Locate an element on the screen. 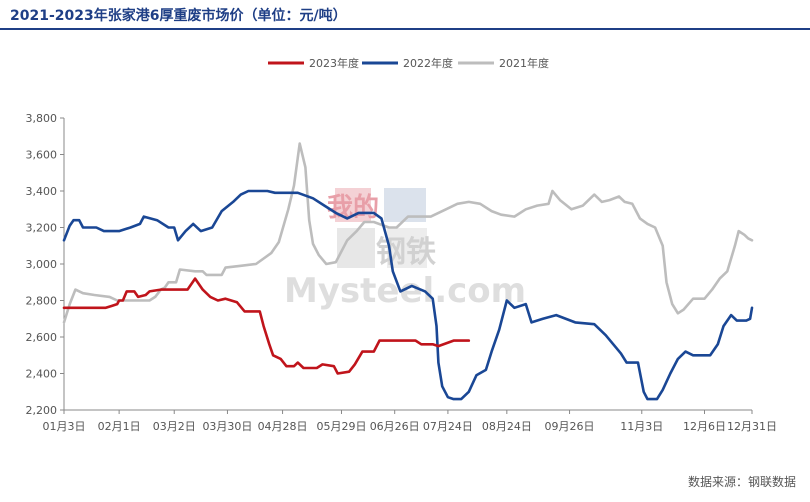  legend-label-1: 2022年度 is located at coordinates (428, 63).